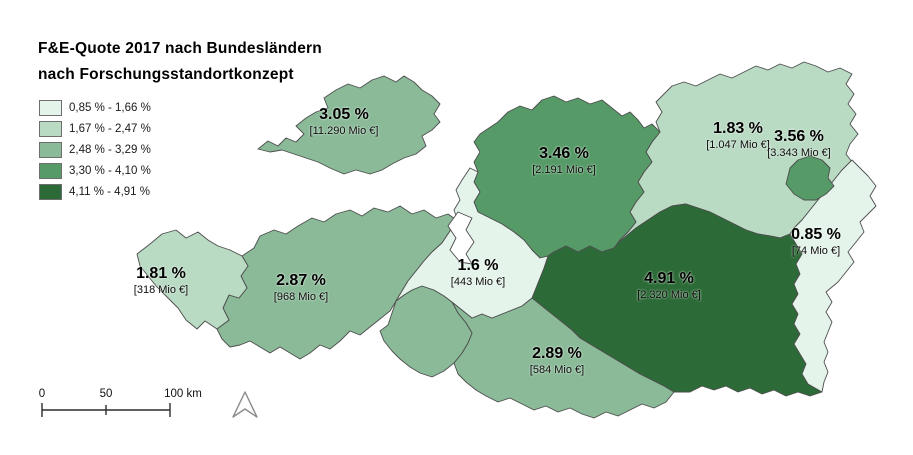  I want to click on label-value: [968 Mio €], so click(301, 297).